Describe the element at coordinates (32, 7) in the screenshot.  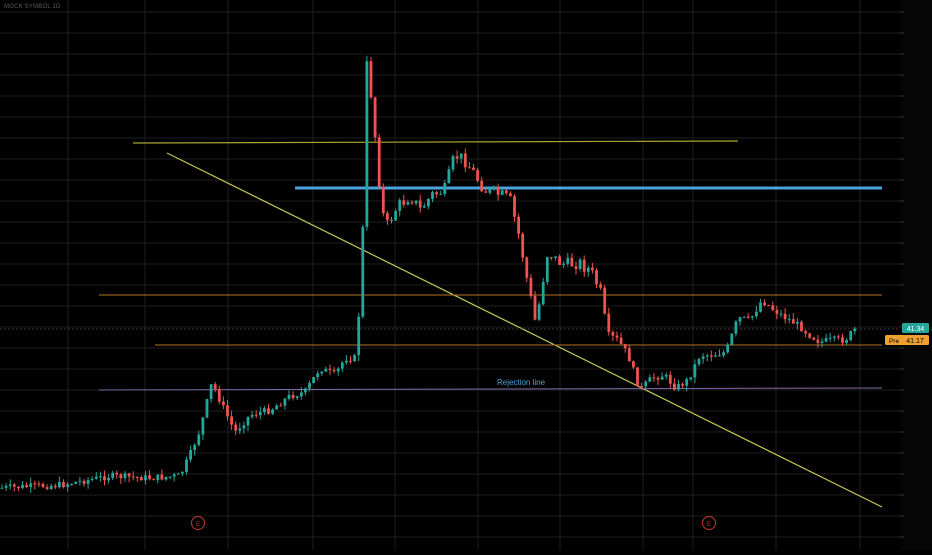
I see `symbol-title: MOCK SYMBOL 1D` at that location.